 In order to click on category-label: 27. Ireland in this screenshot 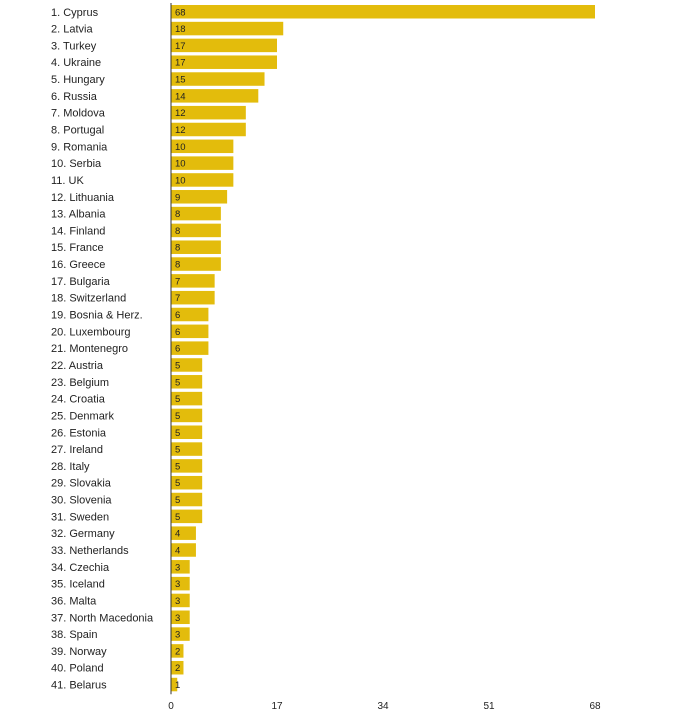, I will do `click(77, 450)`.